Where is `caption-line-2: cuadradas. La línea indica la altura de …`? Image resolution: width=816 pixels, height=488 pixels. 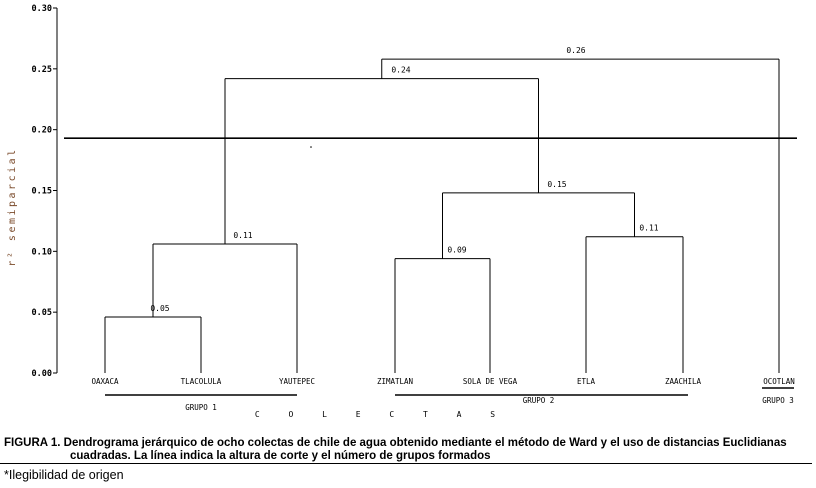 caption-line-2: cuadradas. La línea indica la altura de … is located at coordinates (280, 456).